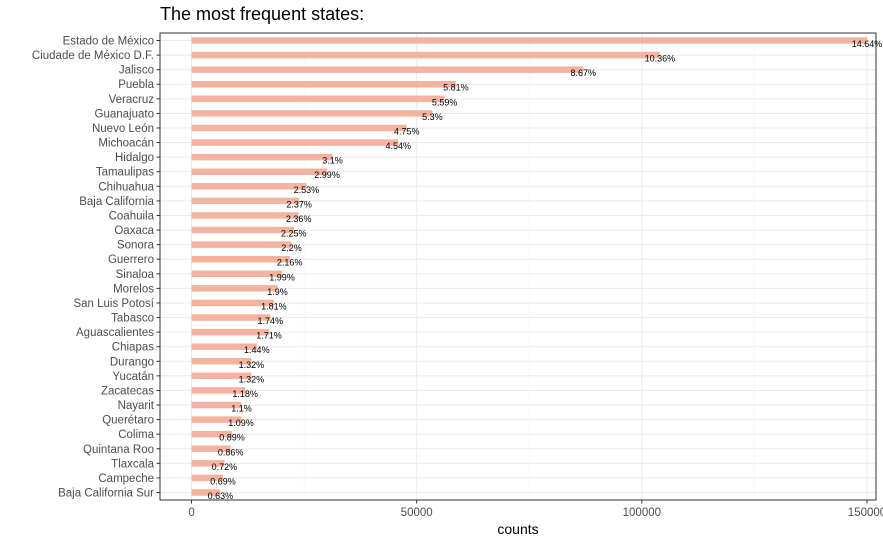  I want to click on state-label: Chihuahua, so click(126, 187).